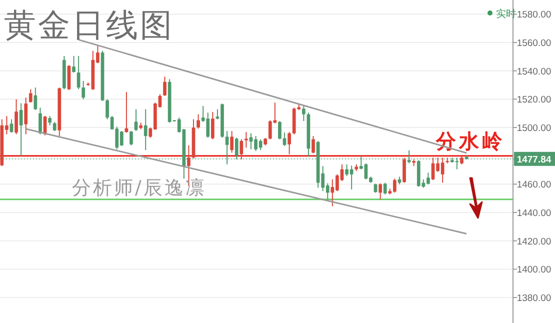 This screenshot has height=323, width=555. What do you see at coordinates (534, 270) in the screenshot?
I see `y-tick-label: 1400.00` at bounding box center [534, 270].